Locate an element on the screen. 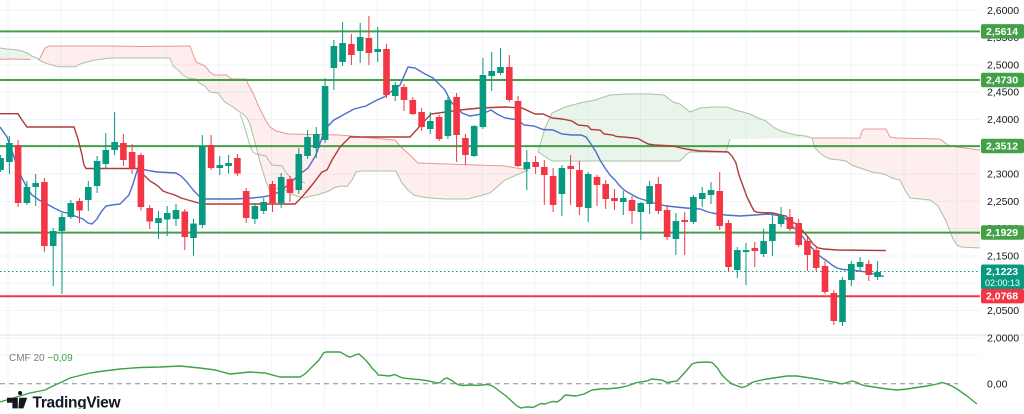  svg-text: 2,1929 is located at coordinates (1002, 233).